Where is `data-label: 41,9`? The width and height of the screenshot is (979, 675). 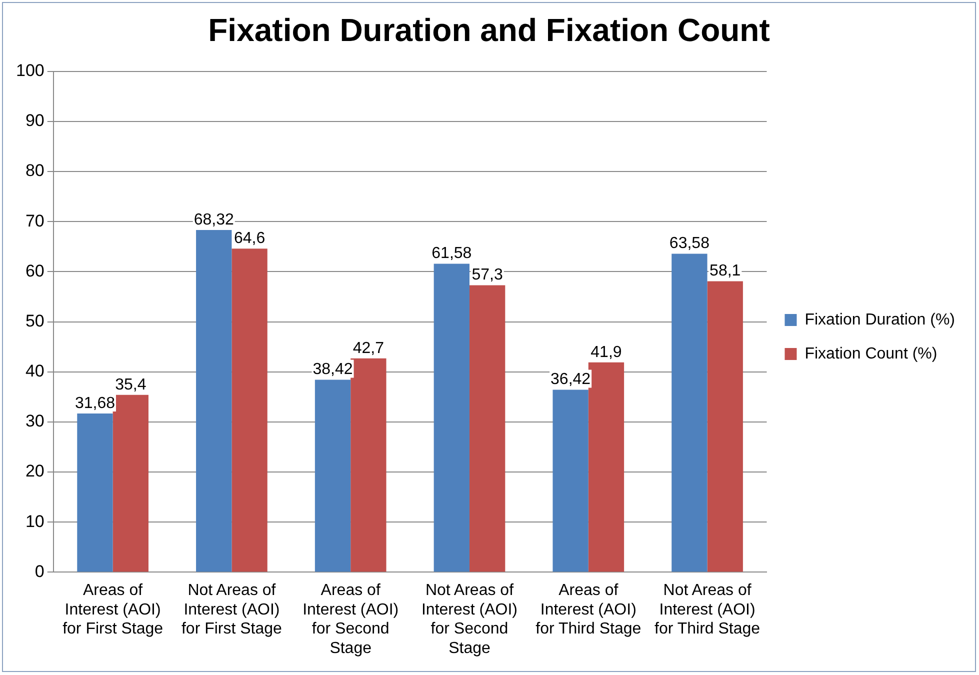 data-label: 41,9 is located at coordinates (606, 352).